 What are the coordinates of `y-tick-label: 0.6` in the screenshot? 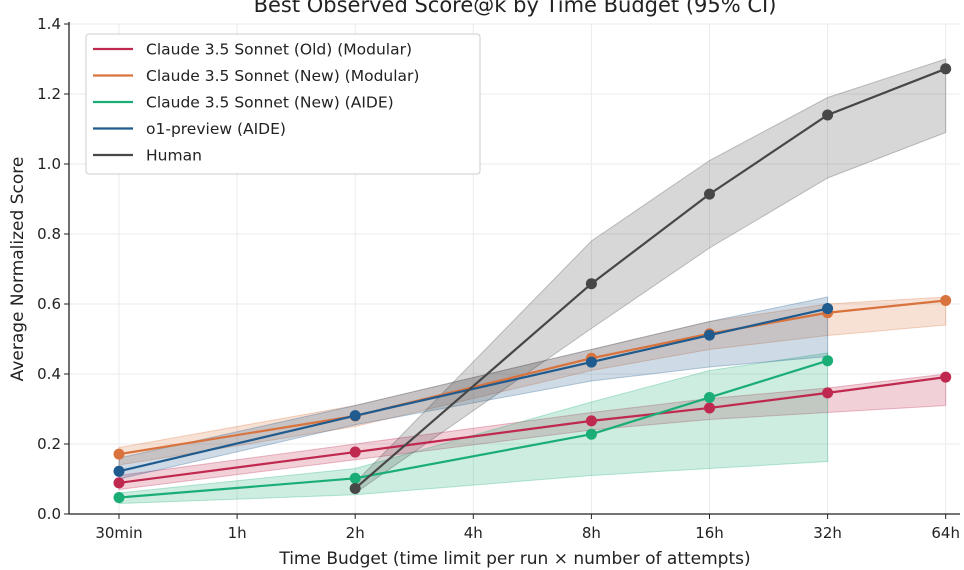 It's located at (49, 304).